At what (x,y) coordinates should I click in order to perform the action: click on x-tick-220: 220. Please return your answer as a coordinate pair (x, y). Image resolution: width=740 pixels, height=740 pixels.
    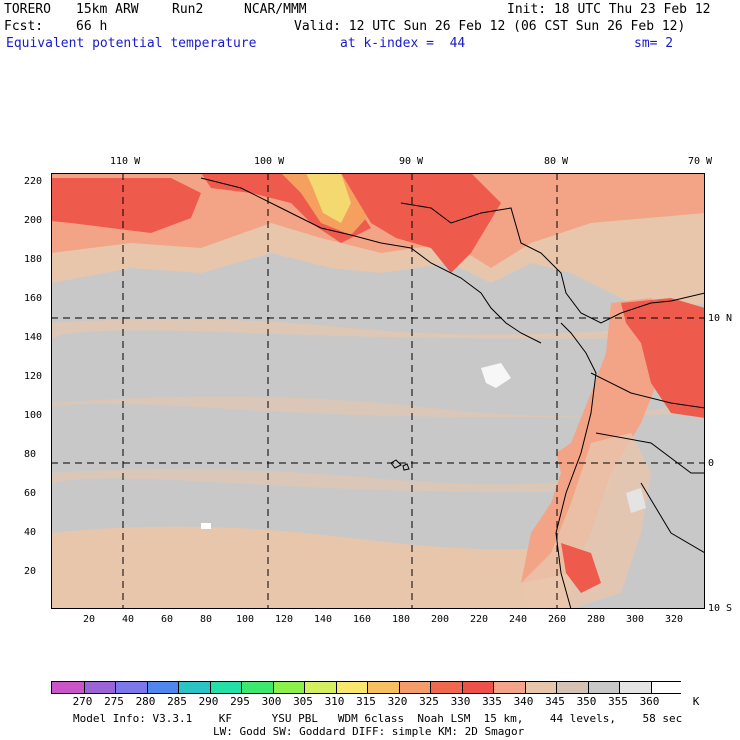
    Looking at the image, I should click on (479, 619).